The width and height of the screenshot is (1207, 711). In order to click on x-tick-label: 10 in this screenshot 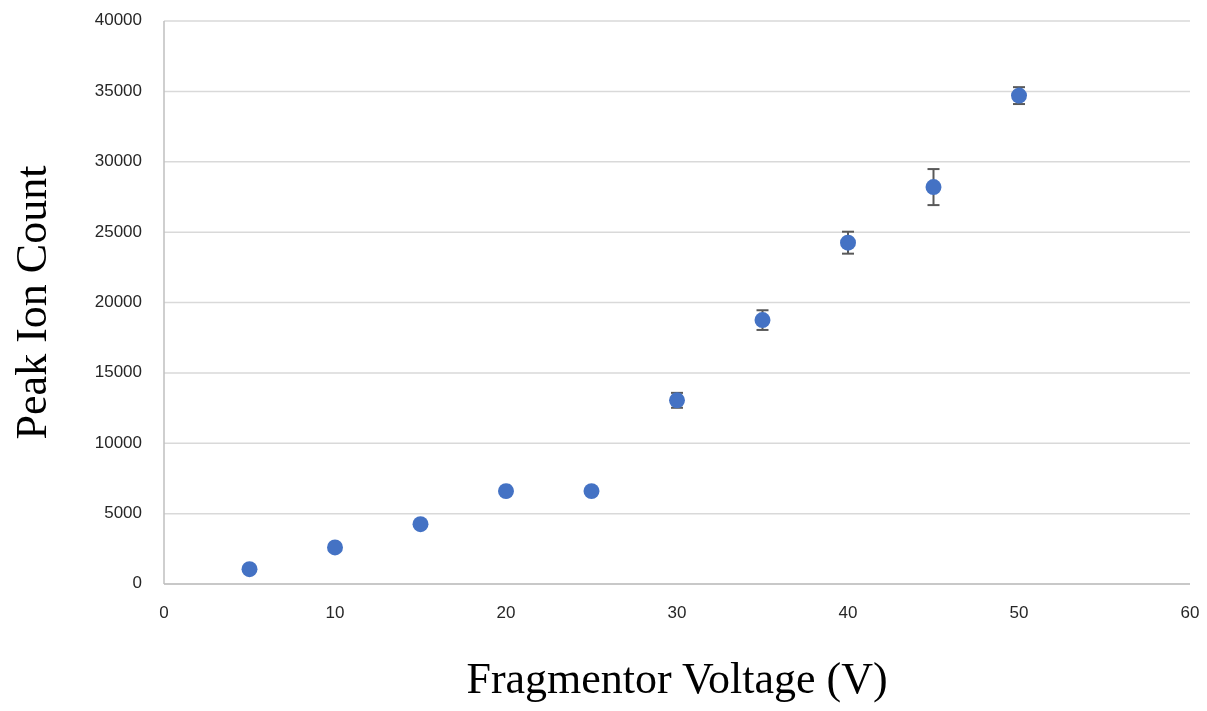, I will do `click(335, 612)`.